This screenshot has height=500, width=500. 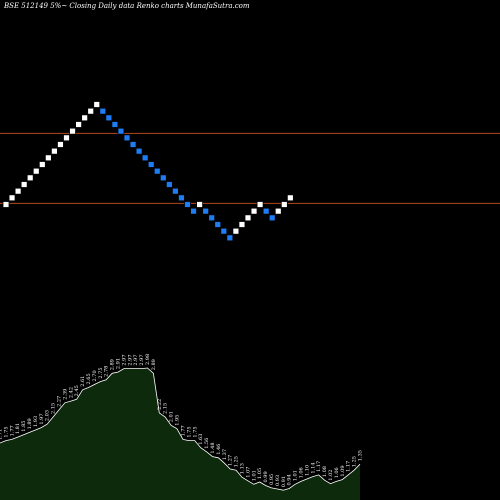 What do you see at coordinates (163, 178) in the screenshot?
I see `brick-26-down` at bounding box center [163, 178].